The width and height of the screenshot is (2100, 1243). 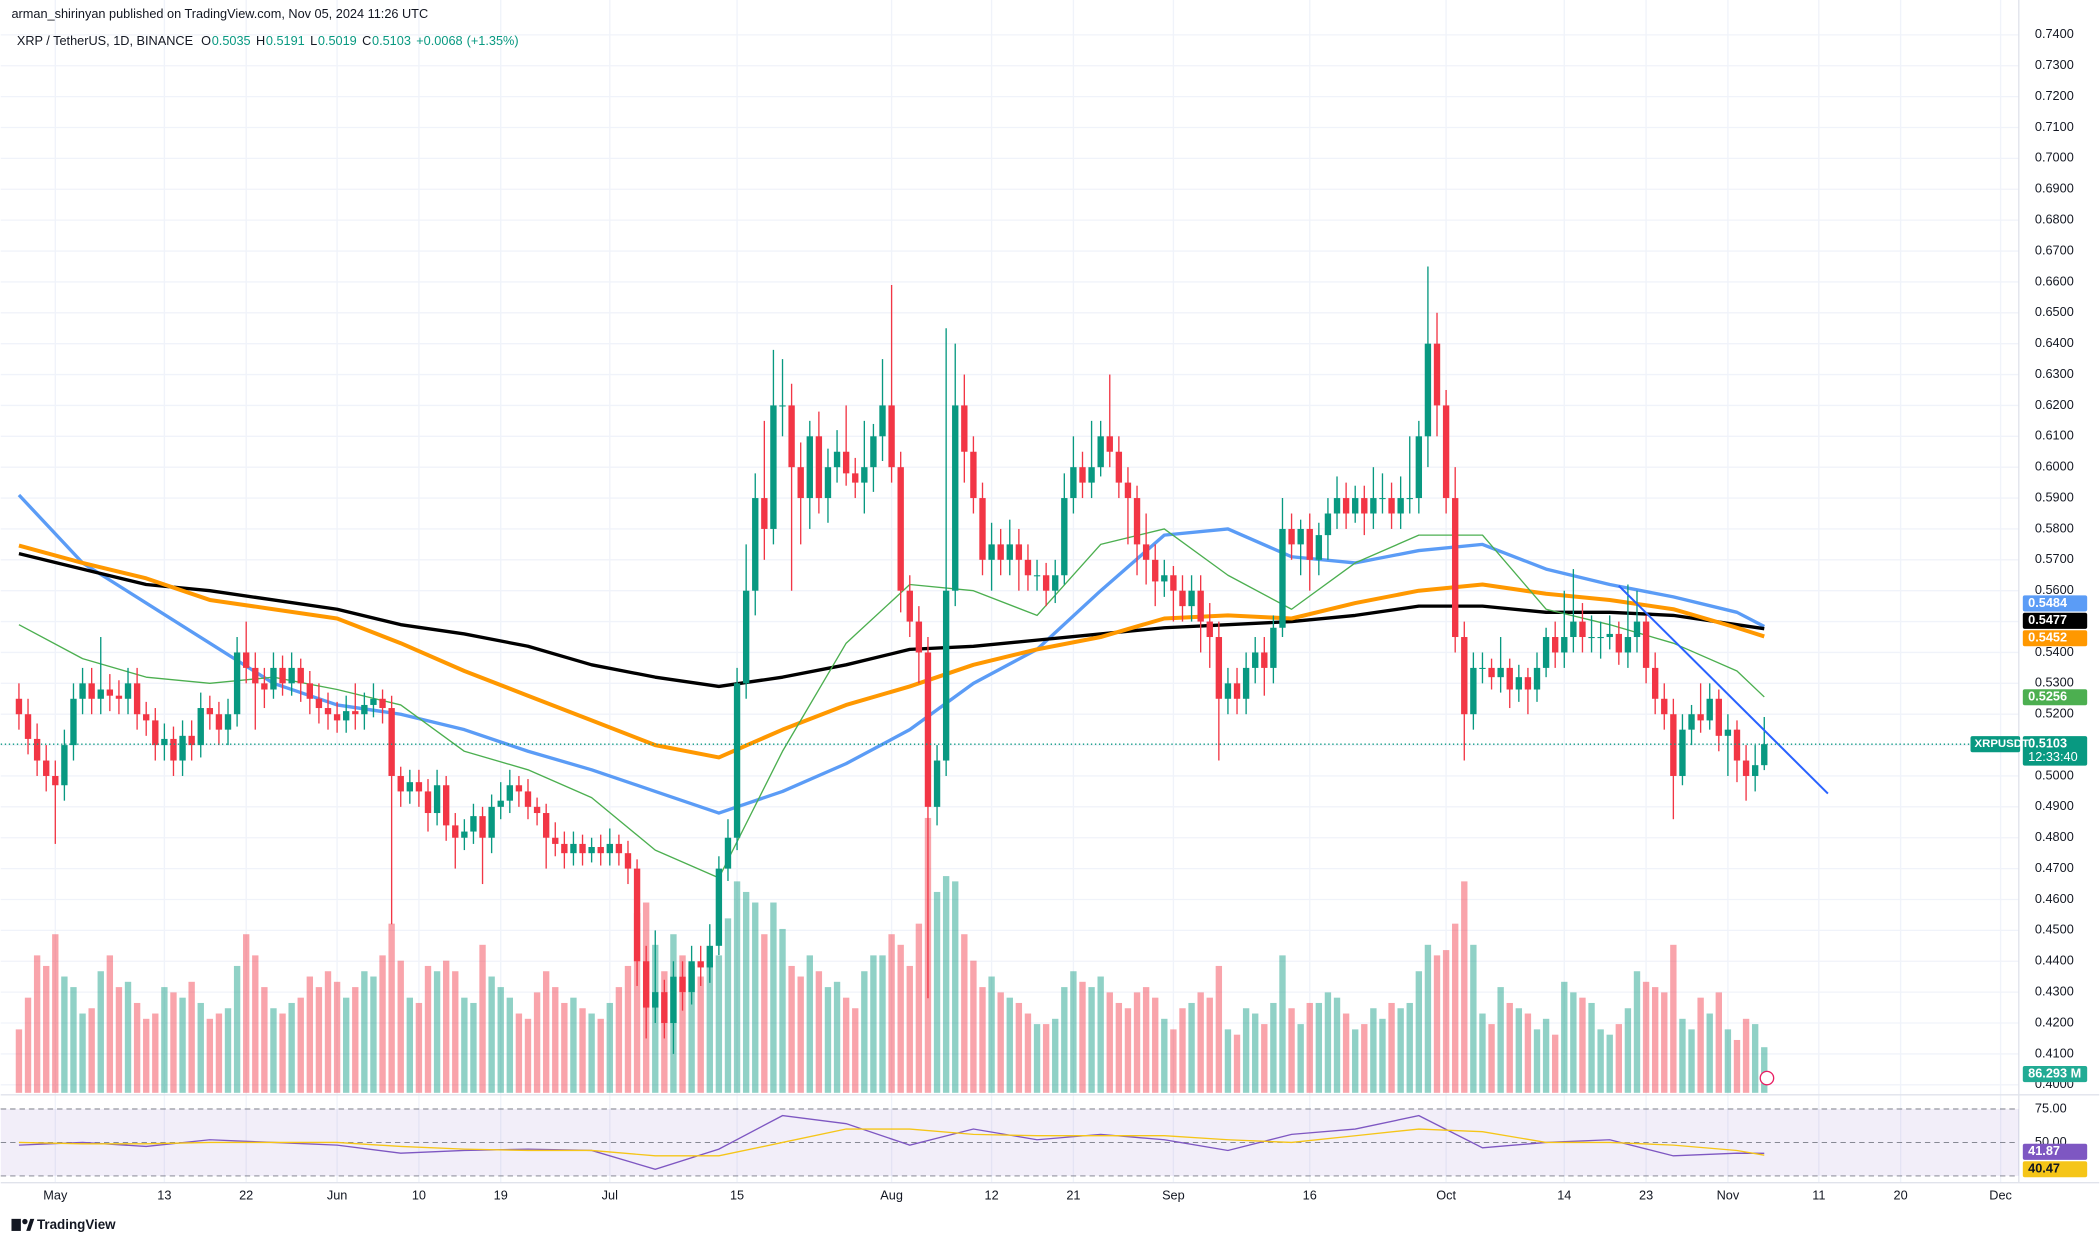 What do you see at coordinates (1901, 1194) in the screenshot?
I see `x-tick-label: 20` at bounding box center [1901, 1194].